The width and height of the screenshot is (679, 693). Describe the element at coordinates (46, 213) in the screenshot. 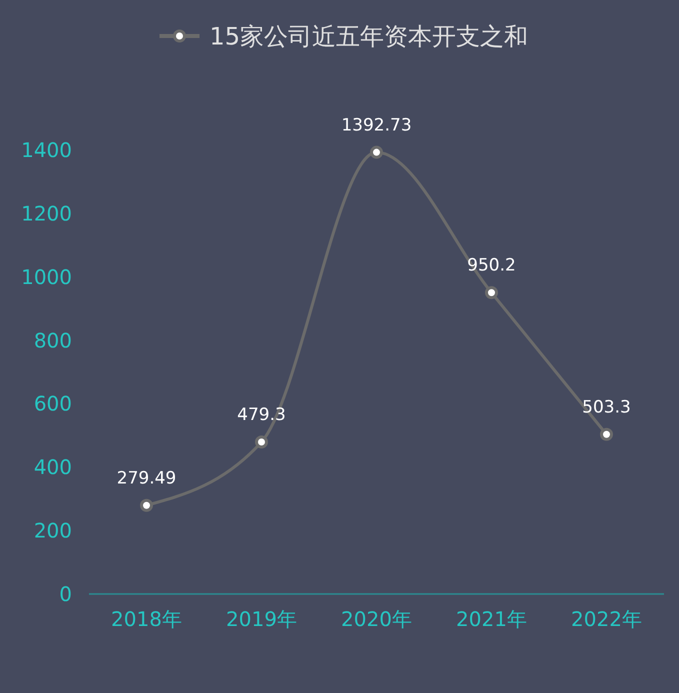

I see `y-tick-label: 1200` at that location.